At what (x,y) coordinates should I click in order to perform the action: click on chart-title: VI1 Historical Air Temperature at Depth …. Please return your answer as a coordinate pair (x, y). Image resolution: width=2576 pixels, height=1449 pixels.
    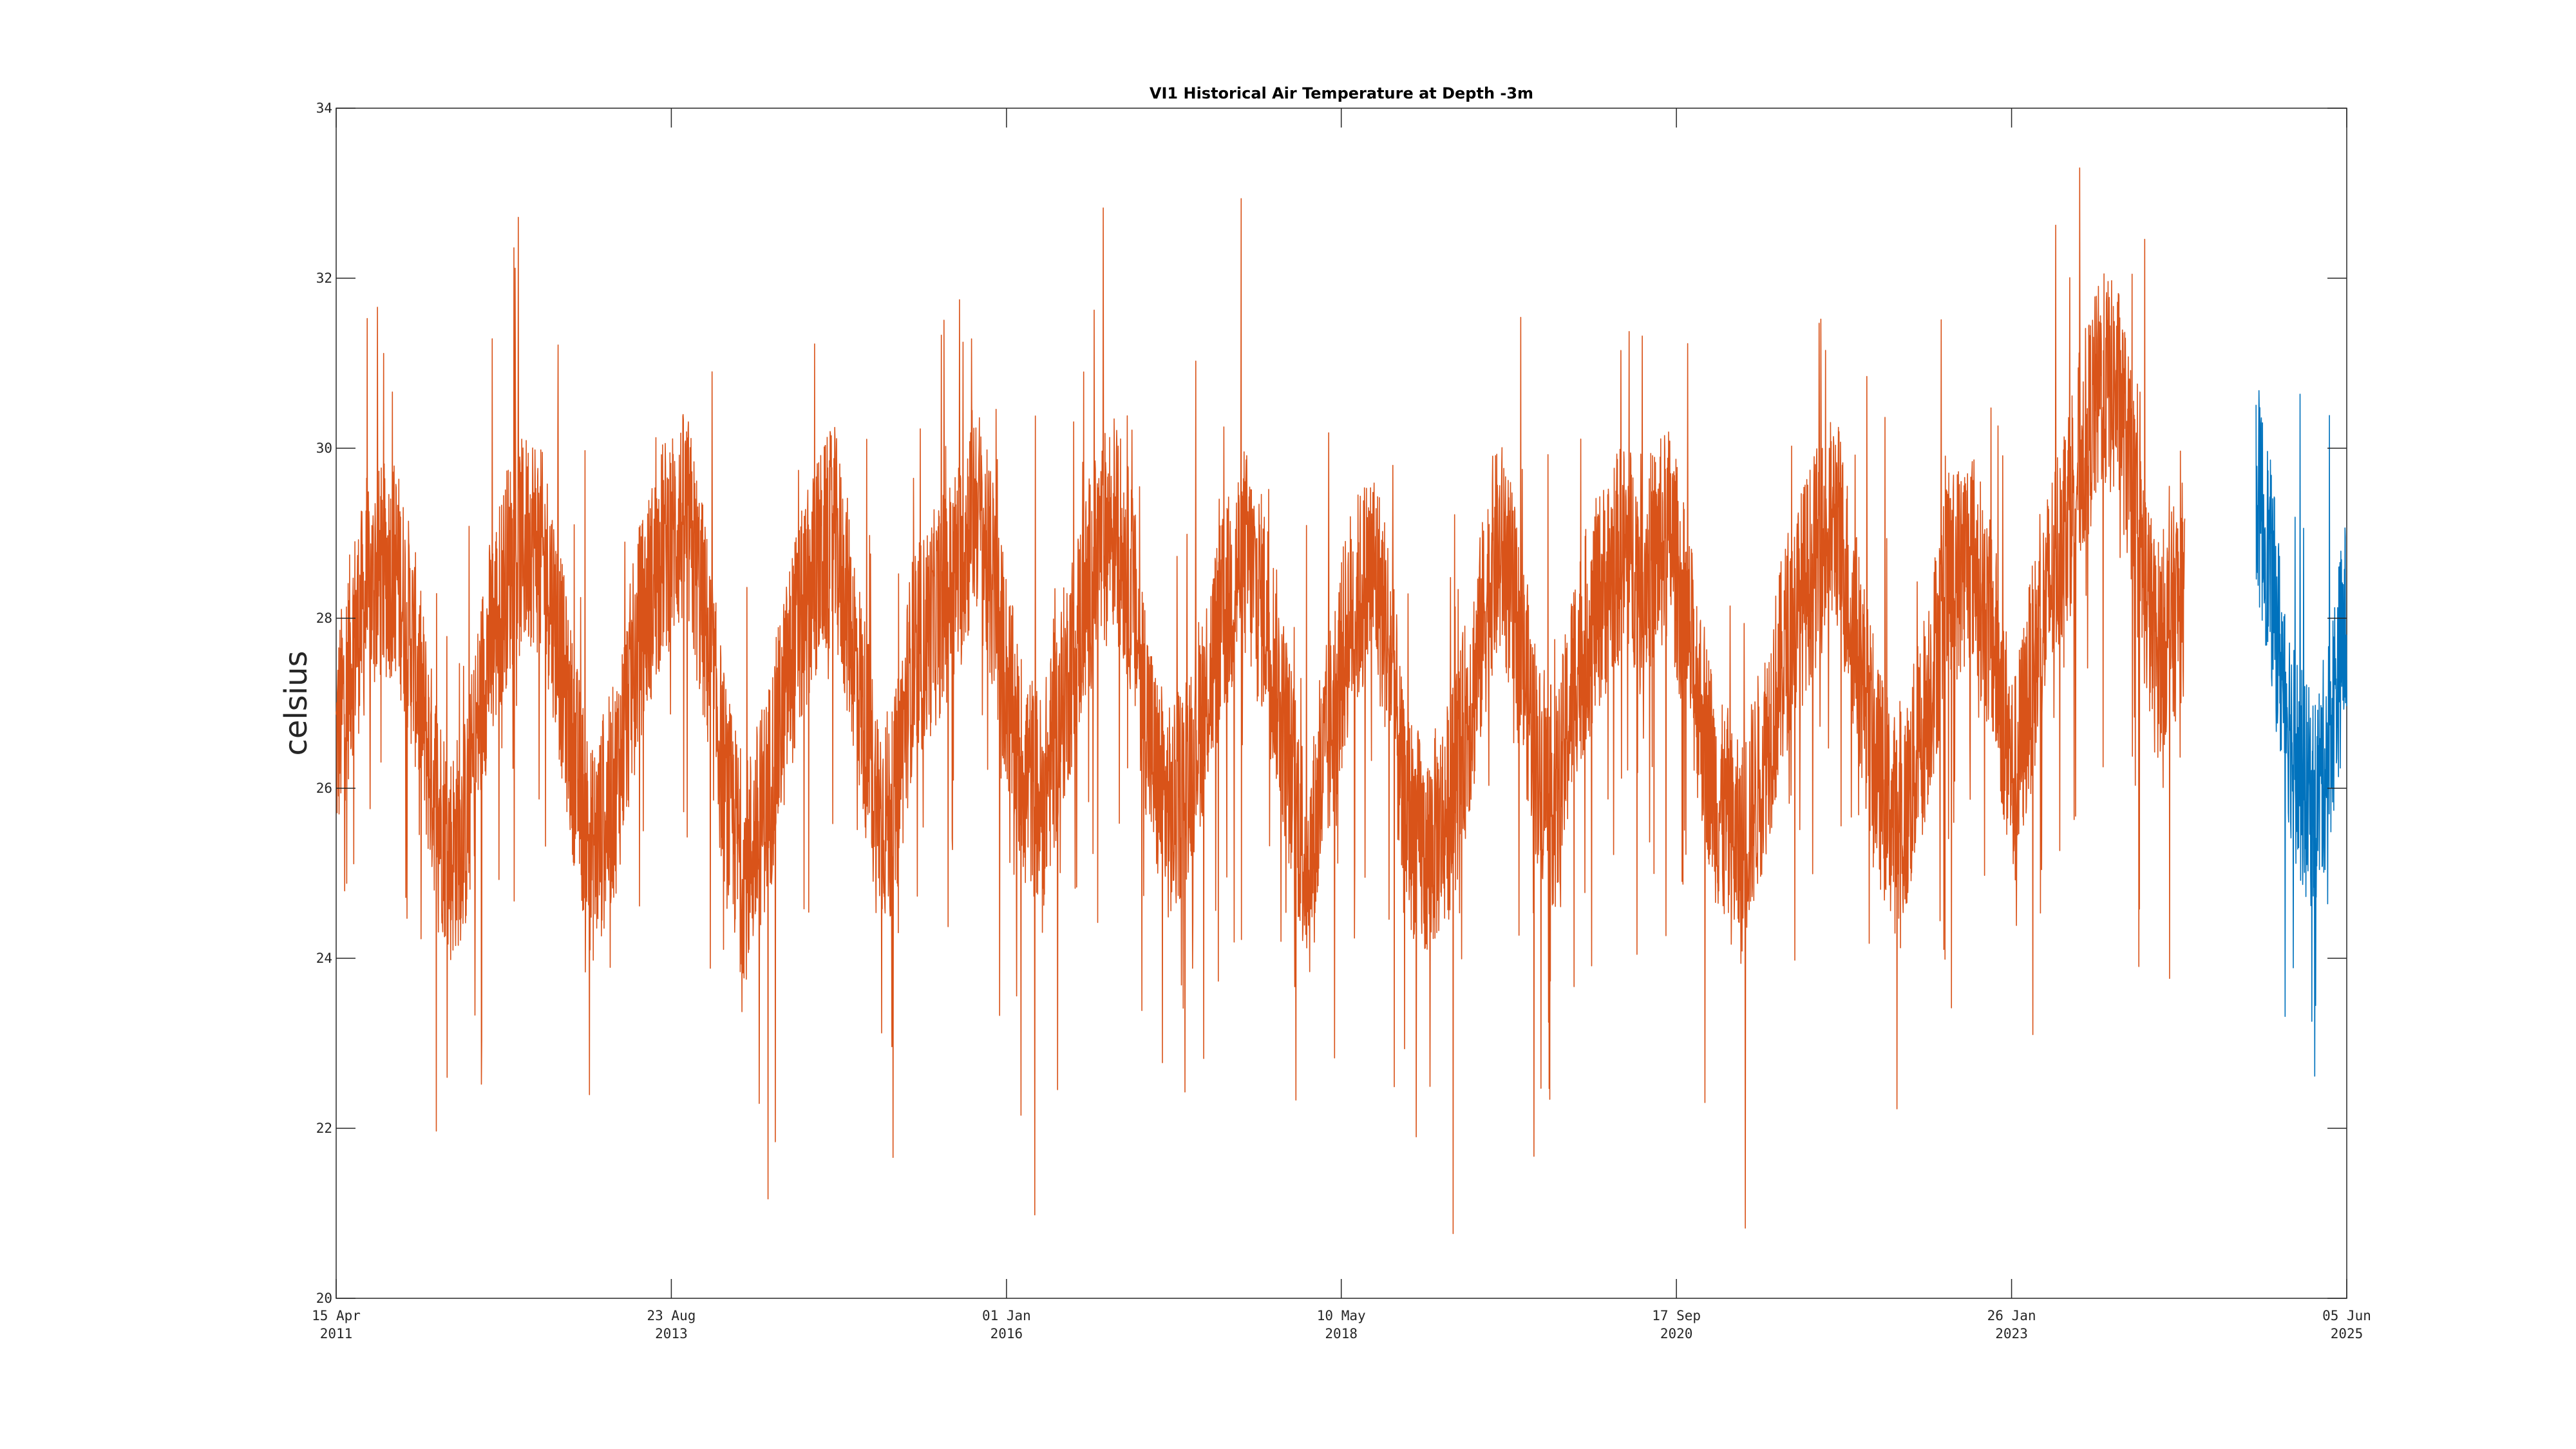
    Looking at the image, I should click on (1341, 93).